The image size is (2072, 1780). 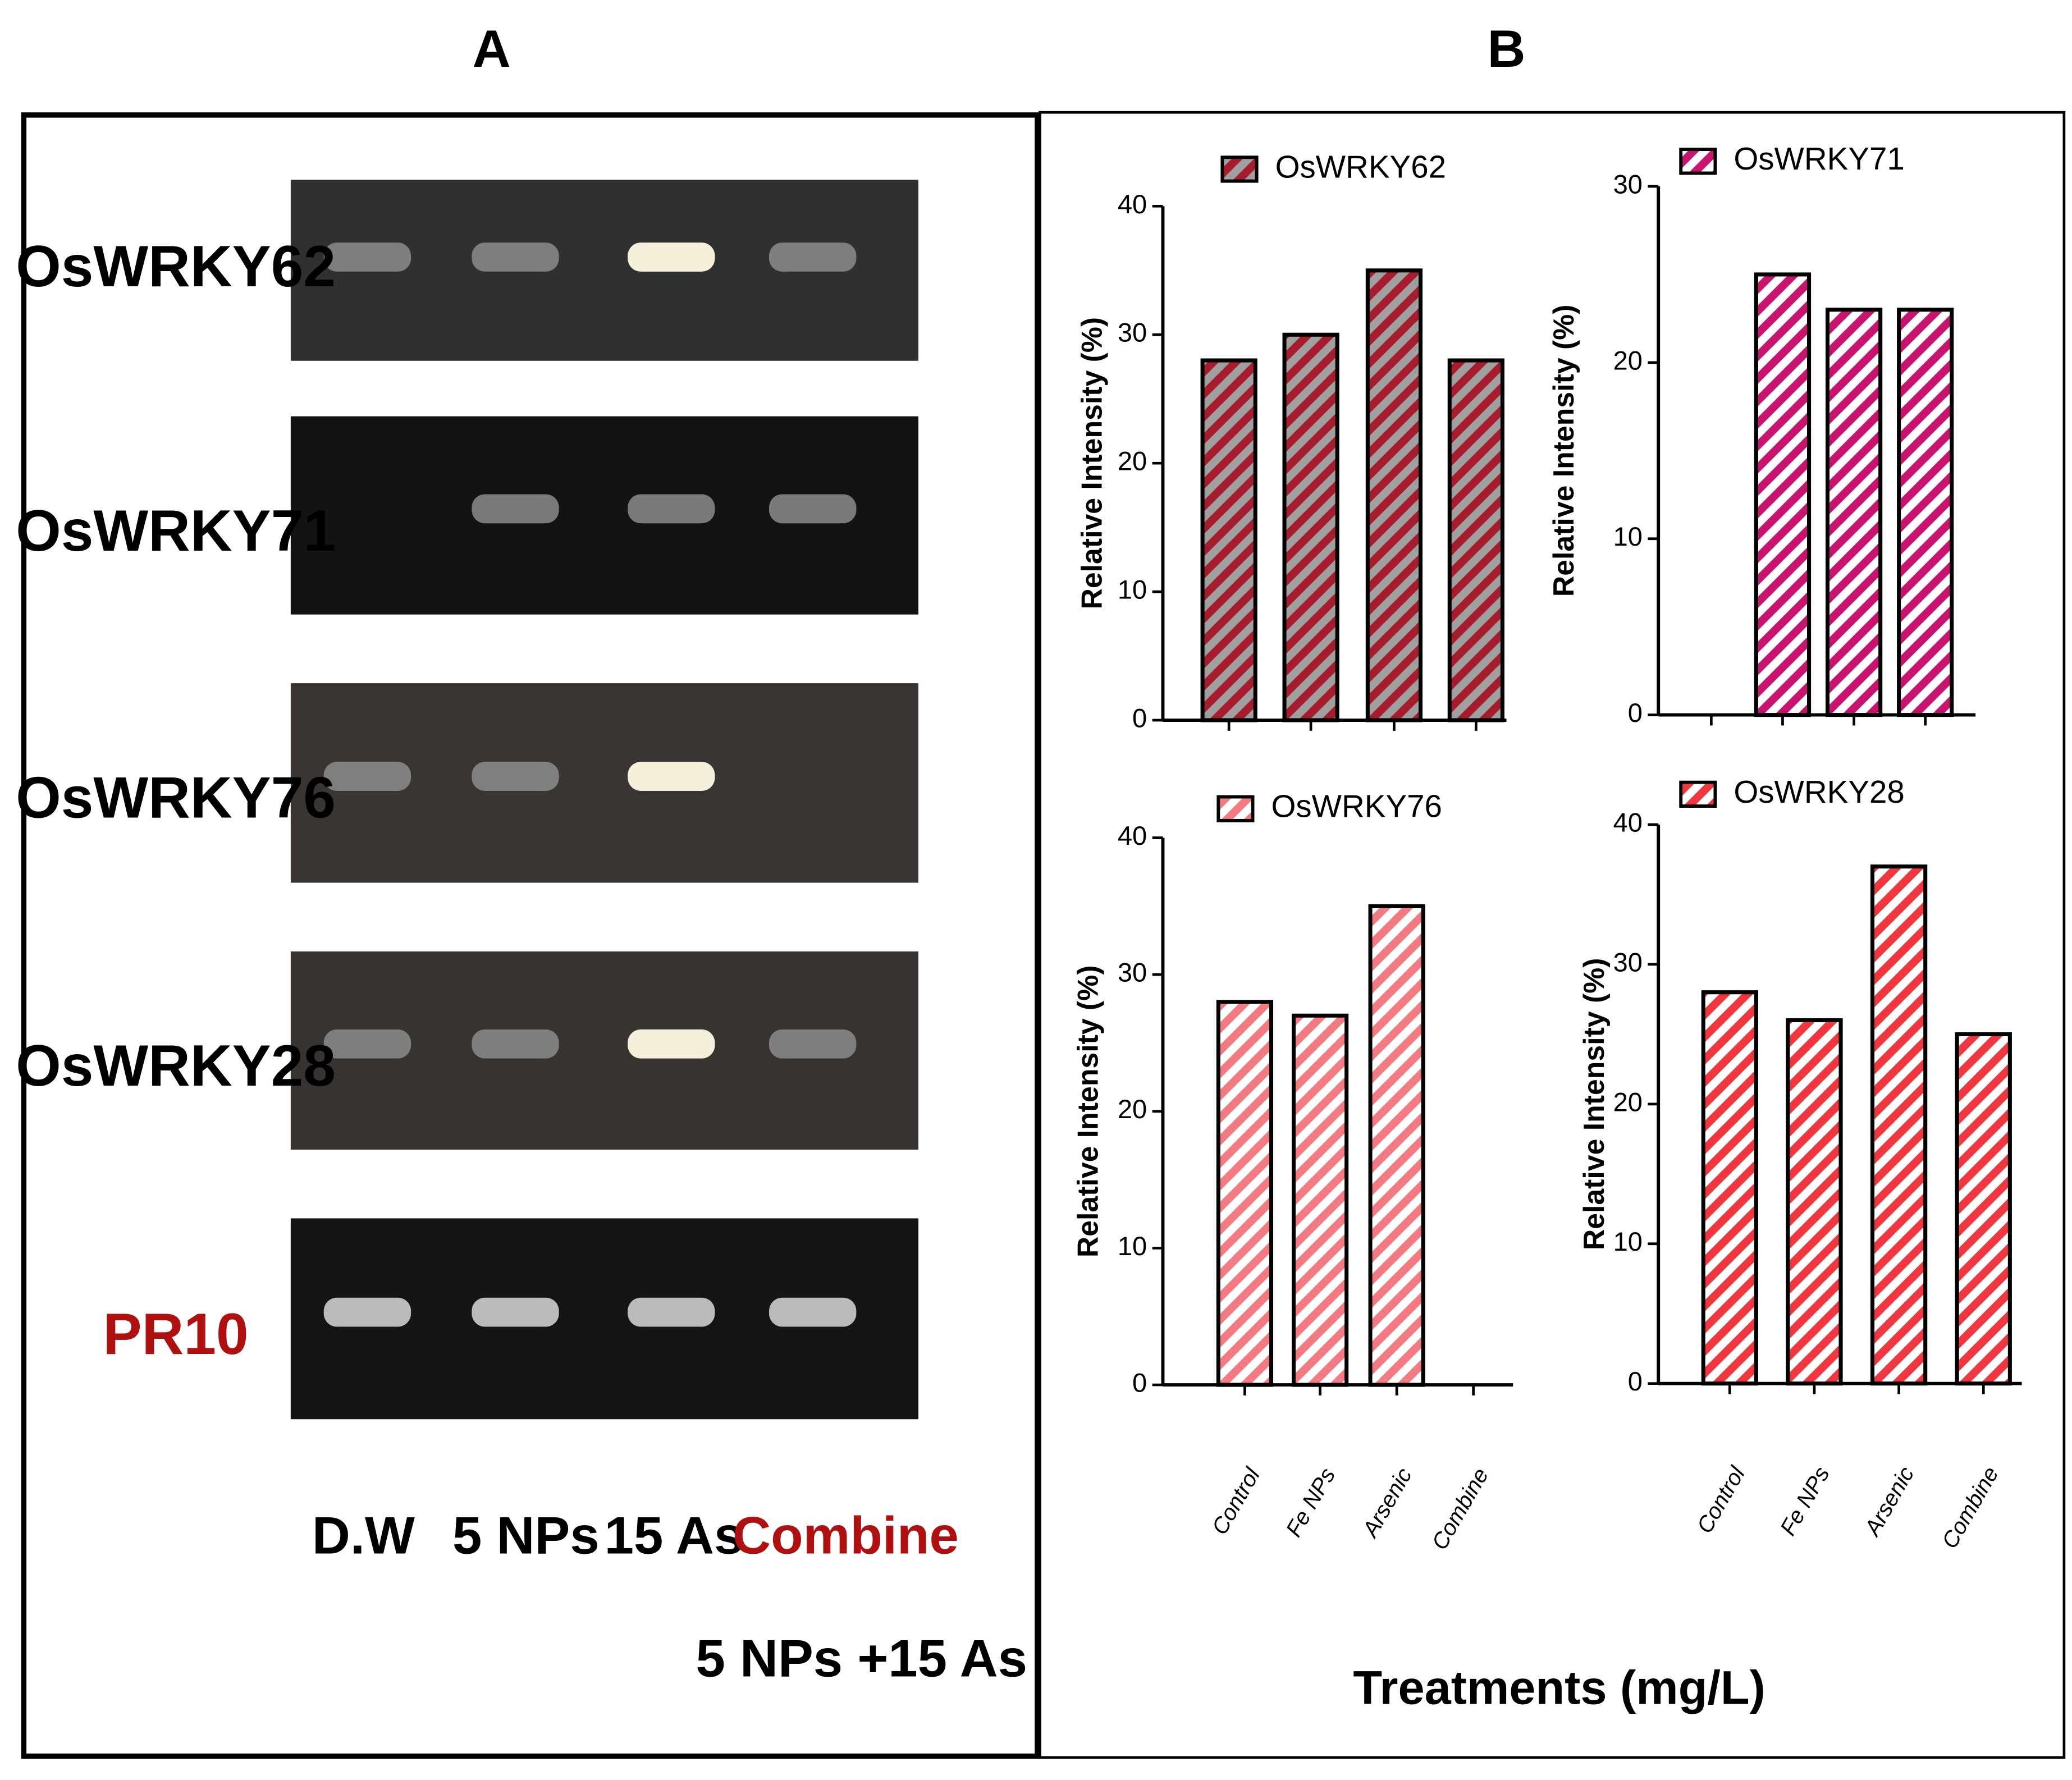 What do you see at coordinates (176, 797) in the screenshot?
I see `gene-label: OsWRKY76` at bounding box center [176, 797].